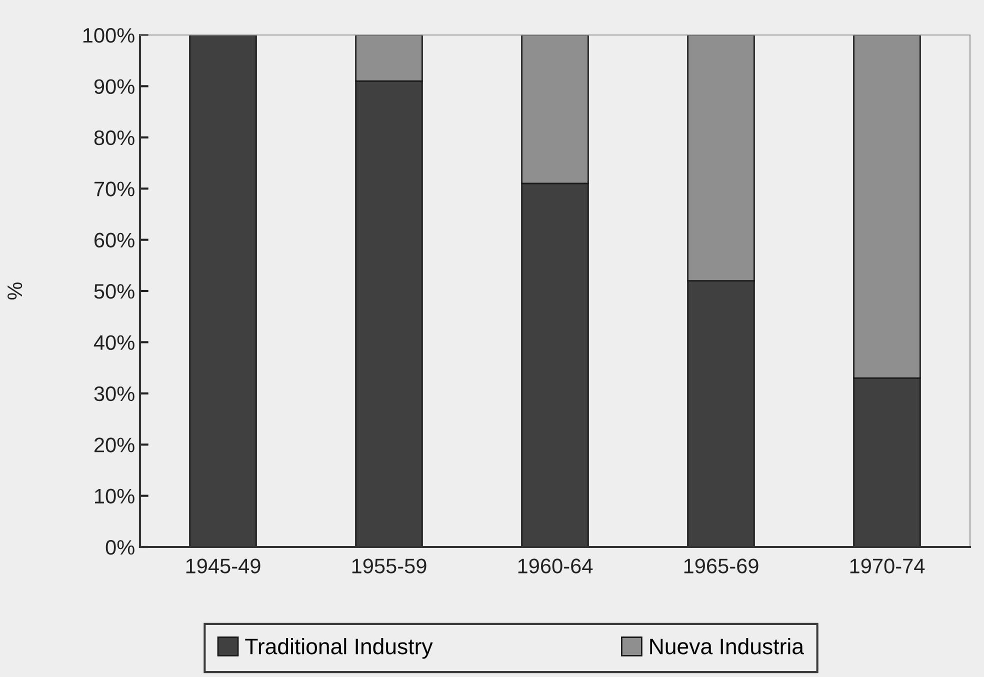 The height and width of the screenshot is (677, 984). I want to click on y-tick-label: 30%, so click(114, 394).